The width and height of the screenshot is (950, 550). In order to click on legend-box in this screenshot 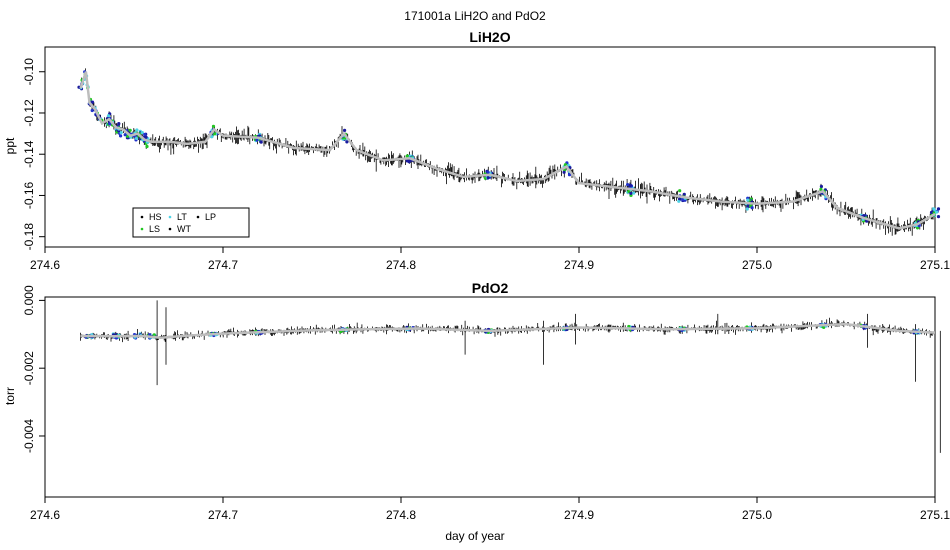, I will do `click(191, 222)`.